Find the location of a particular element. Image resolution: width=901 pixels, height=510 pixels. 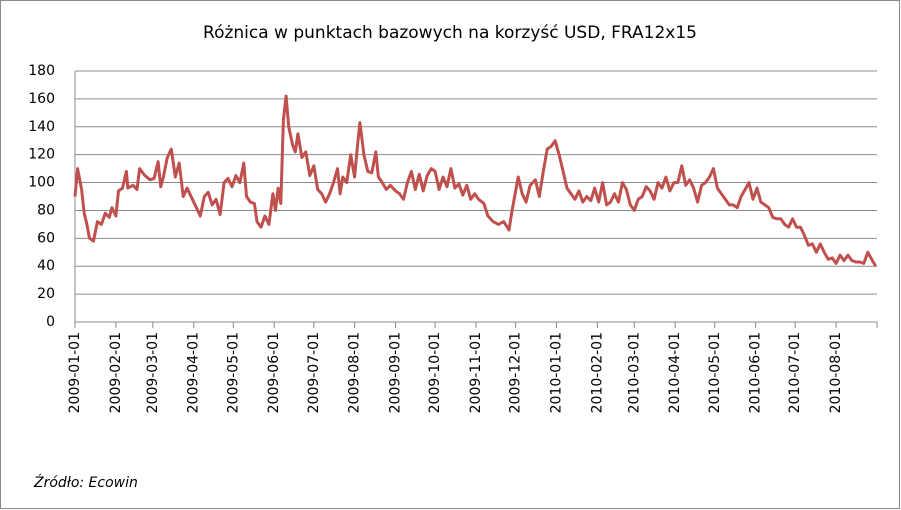

x-tick-label: 2009-12-01 is located at coordinates (516, 372).